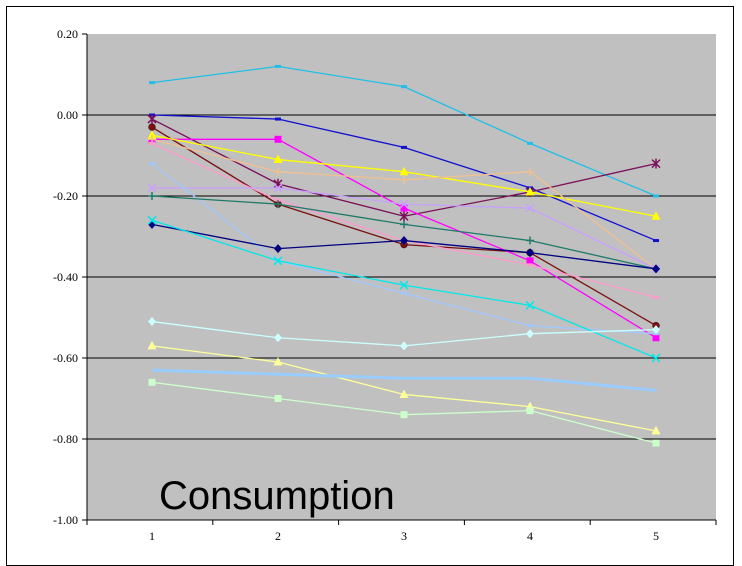 Image resolution: width=742 pixels, height=566 pixels. What do you see at coordinates (278, 536) in the screenshot?
I see `x-tick-label: 2` at bounding box center [278, 536].